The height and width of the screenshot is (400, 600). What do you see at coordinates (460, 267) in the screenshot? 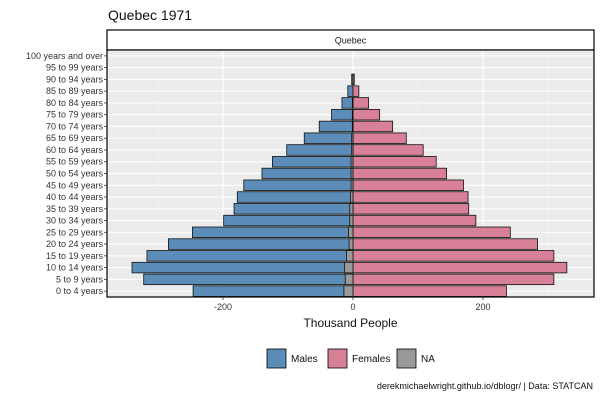
I see `bar-females-10-to-14-years` at bounding box center [460, 267].